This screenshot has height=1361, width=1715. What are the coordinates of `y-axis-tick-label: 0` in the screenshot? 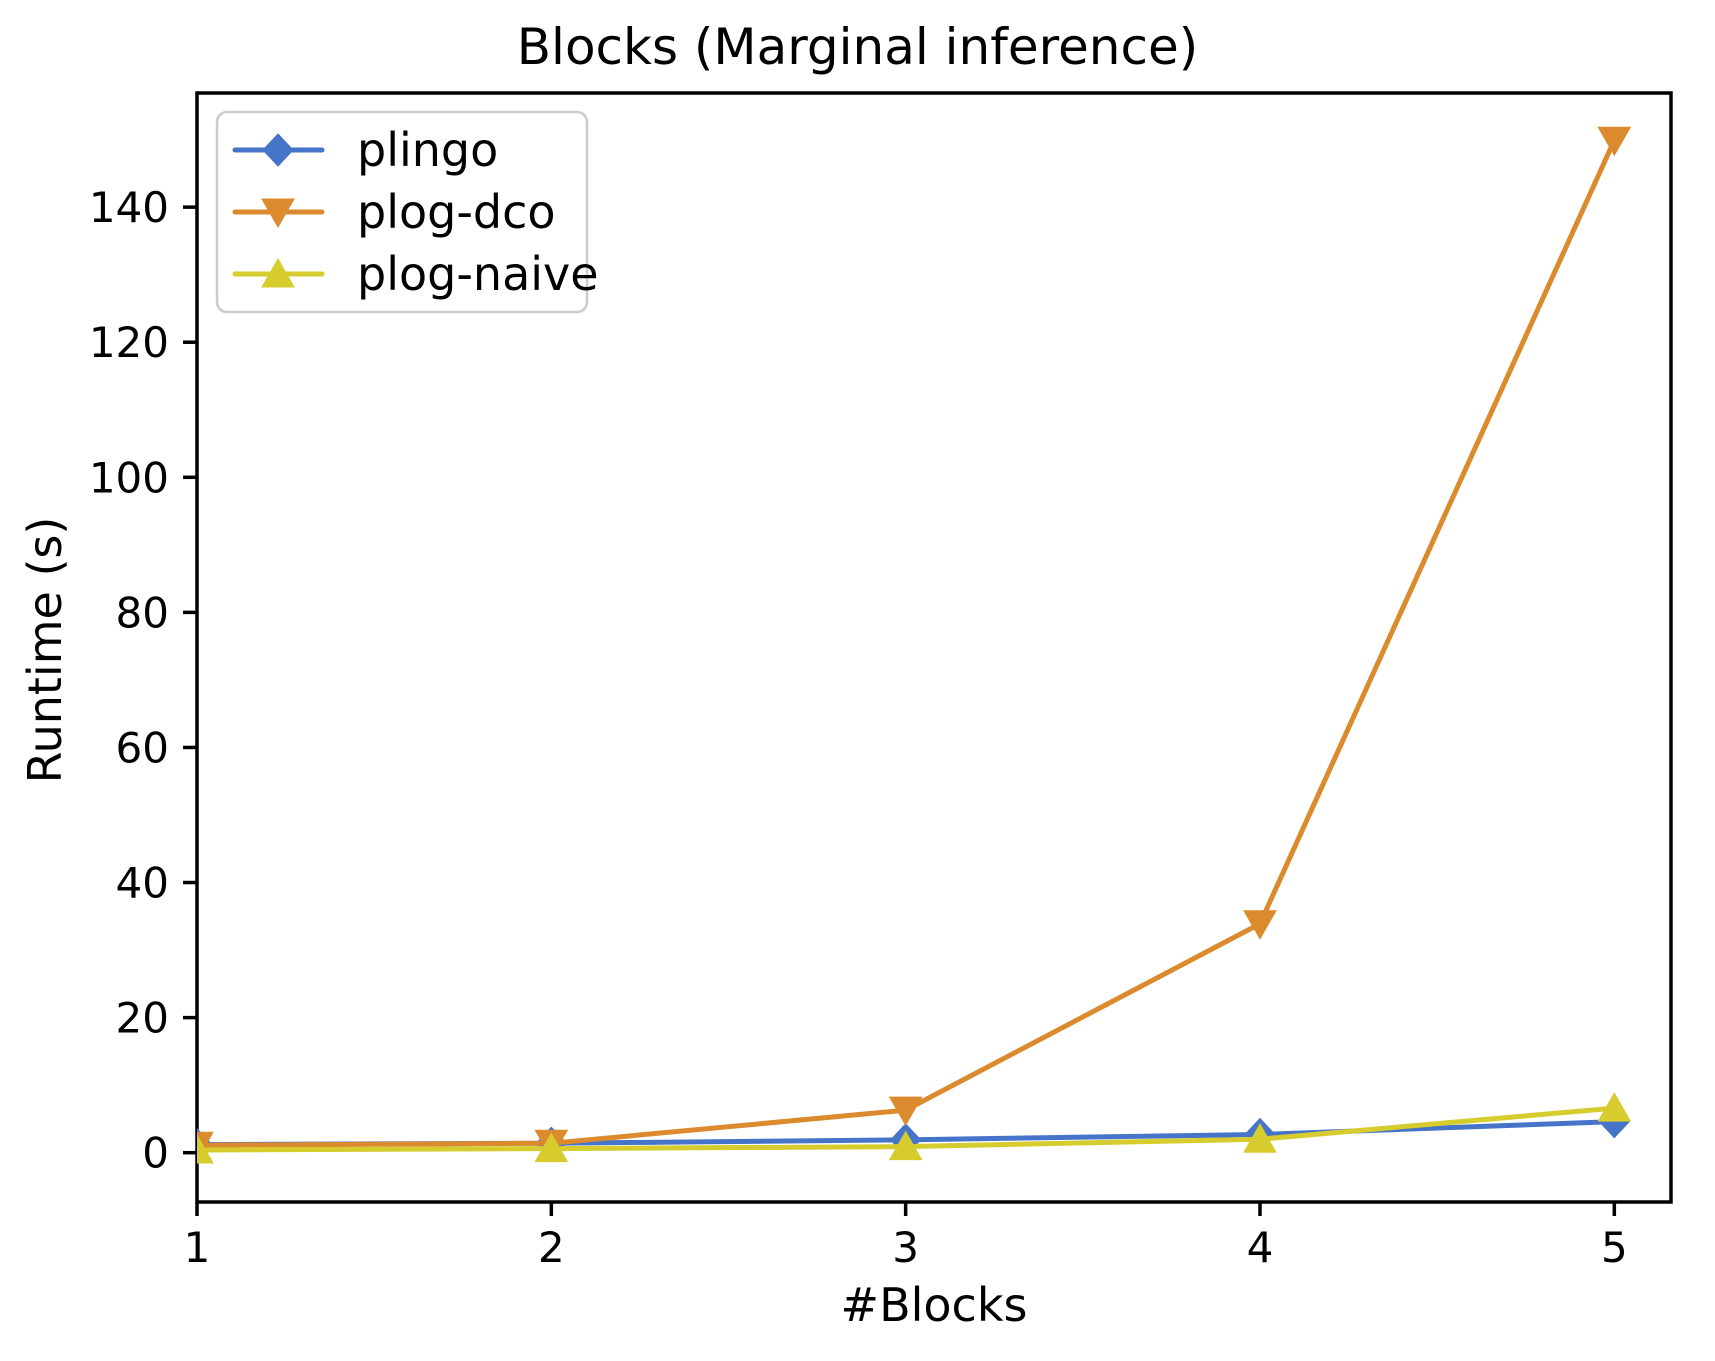 It's located at (155, 1153).